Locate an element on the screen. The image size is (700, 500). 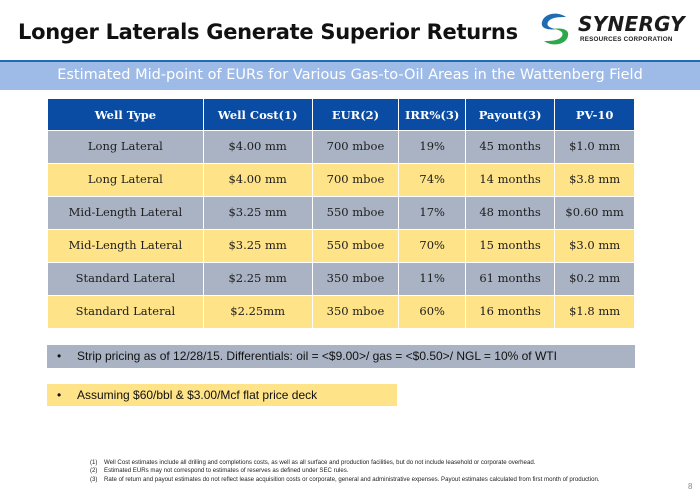
company-logo: SYNERGY RESOURCES CORPORATION is located at coordinates (616, 30).